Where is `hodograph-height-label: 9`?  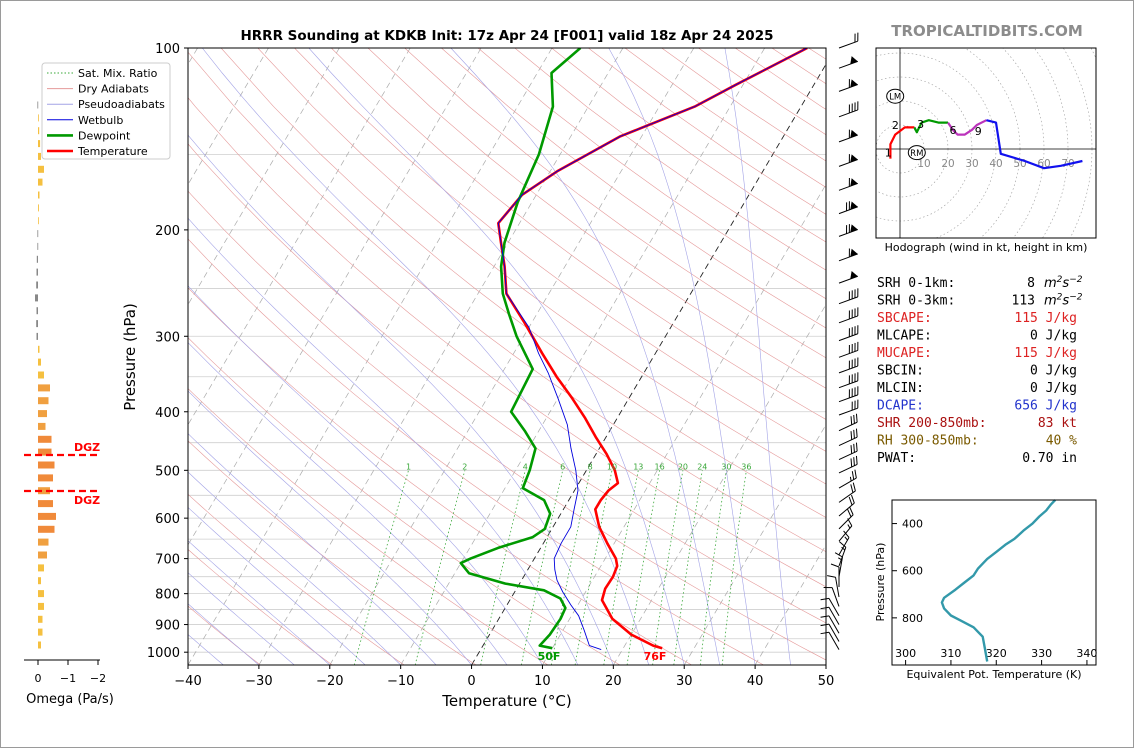
hodograph-height-label: 9 is located at coordinates (978, 131).